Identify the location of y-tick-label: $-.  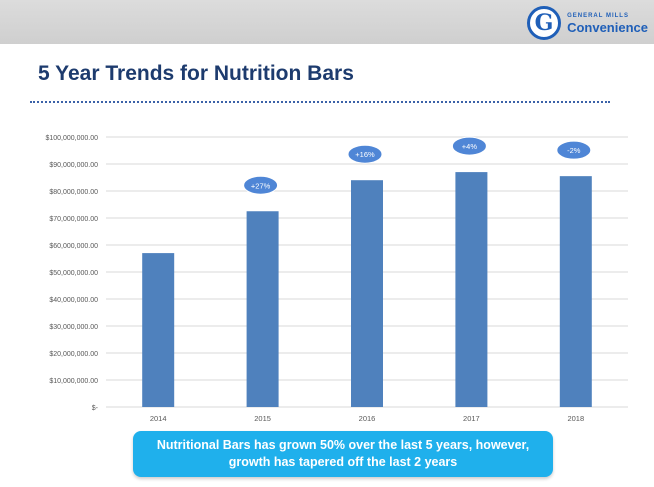
(95, 408).